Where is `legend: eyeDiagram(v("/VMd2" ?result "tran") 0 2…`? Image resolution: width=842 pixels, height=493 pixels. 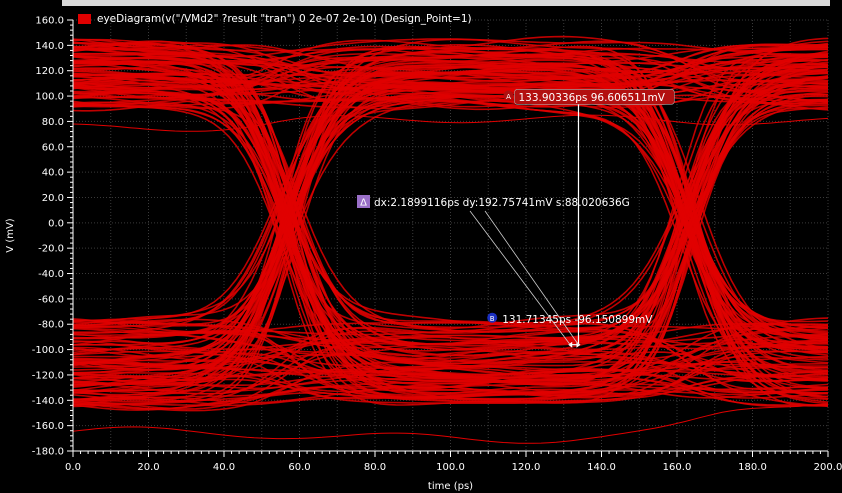 legend: eyeDiagram(v("/VMd2" ?result "tran") 0 2… is located at coordinates (275, 19).